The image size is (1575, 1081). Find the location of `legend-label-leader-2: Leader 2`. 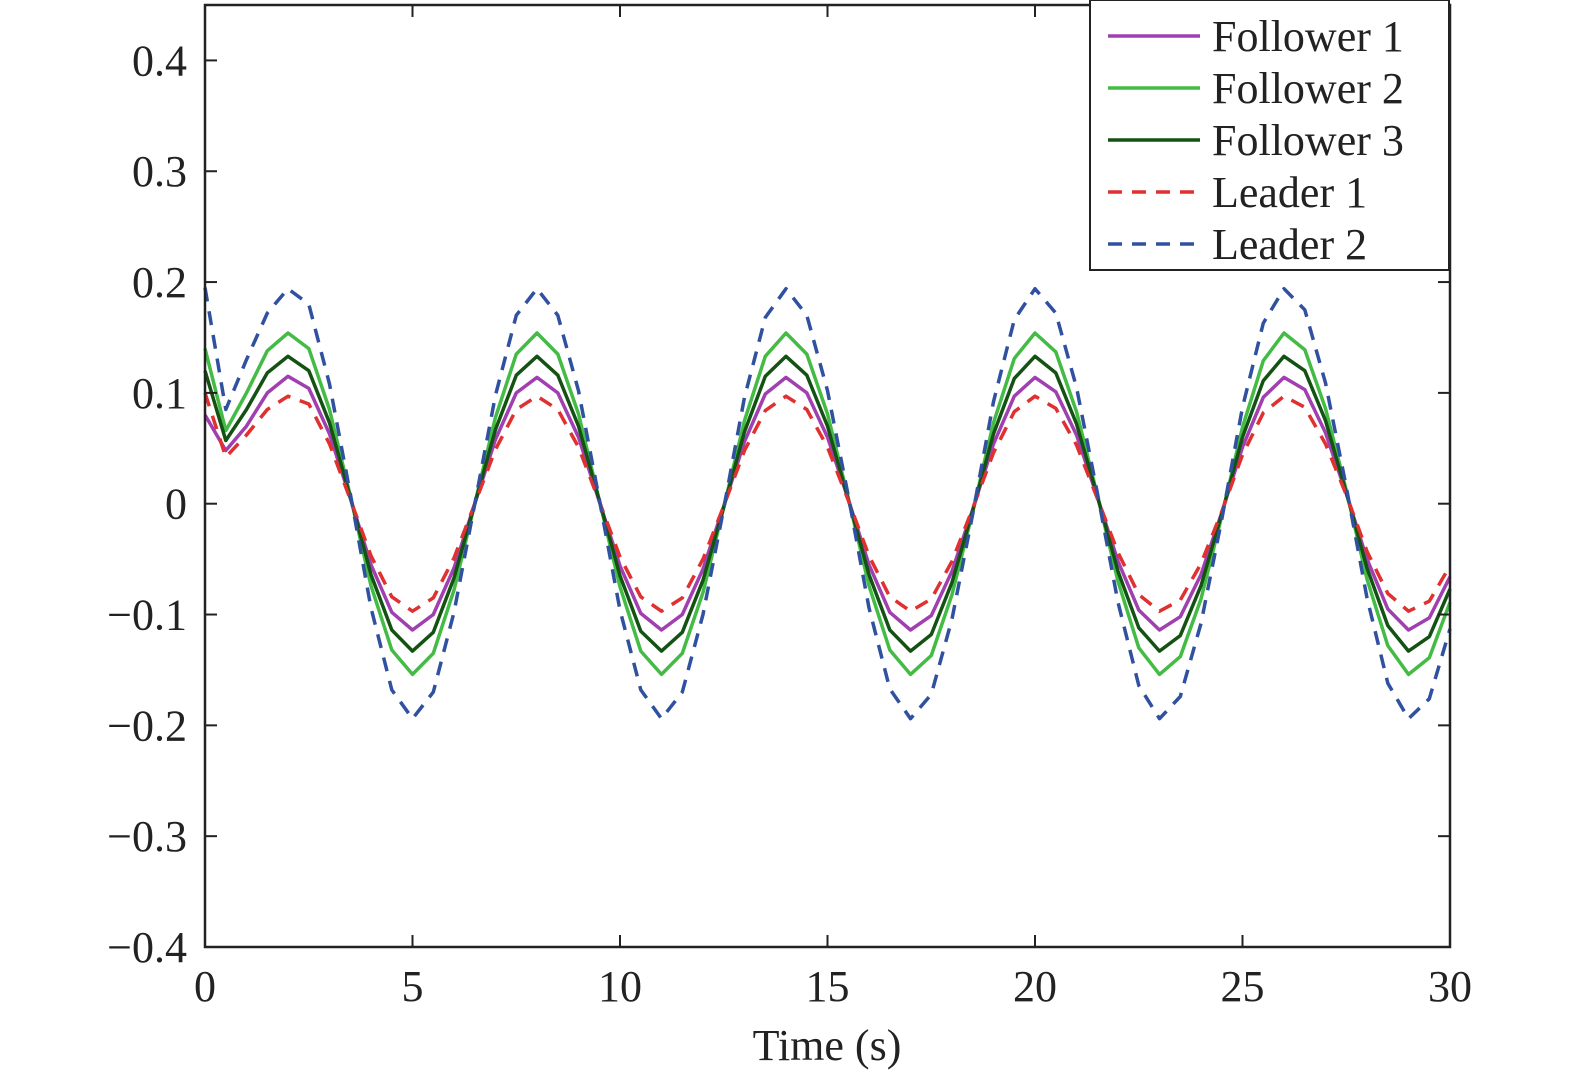

legend-label-leader-2: Leader 2 is located at coordinates (1289, 244).